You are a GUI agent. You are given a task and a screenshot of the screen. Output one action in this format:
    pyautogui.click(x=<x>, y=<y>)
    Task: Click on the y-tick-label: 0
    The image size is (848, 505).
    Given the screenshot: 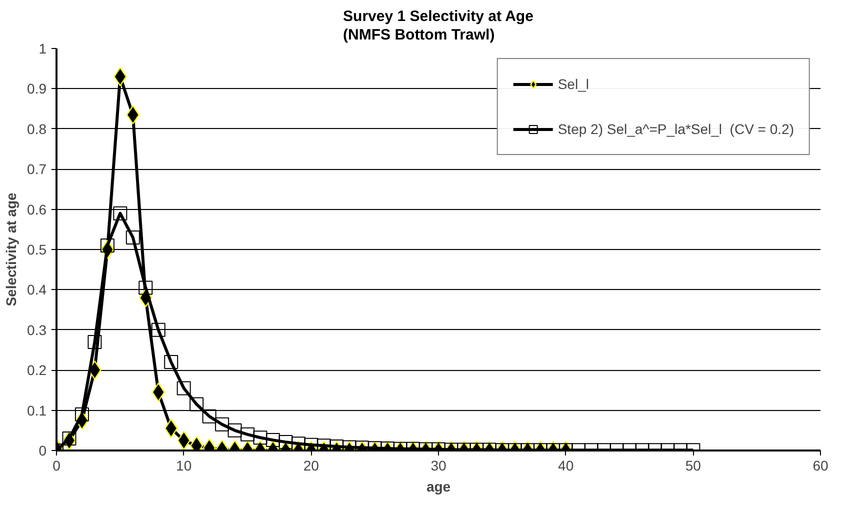 What is the action you would take?
    pyautogui.click(x=42, y=450)
    